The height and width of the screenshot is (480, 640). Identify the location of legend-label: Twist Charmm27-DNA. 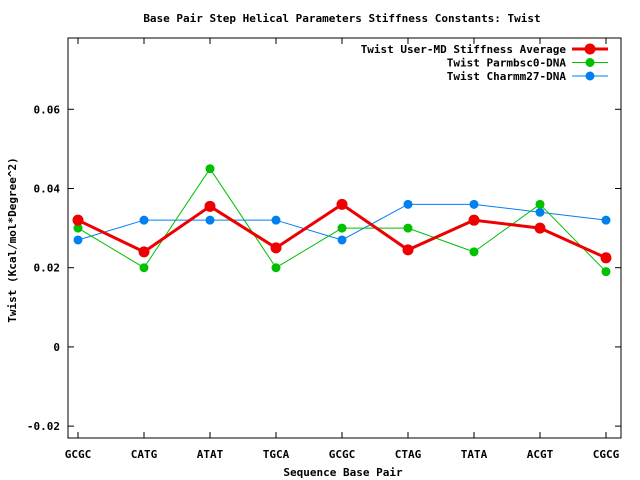
(507, 76).